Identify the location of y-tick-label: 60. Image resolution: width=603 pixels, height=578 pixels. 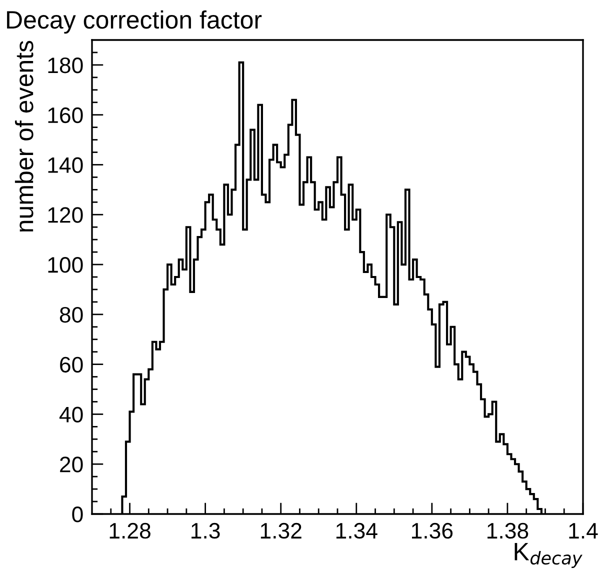
(71, 364).